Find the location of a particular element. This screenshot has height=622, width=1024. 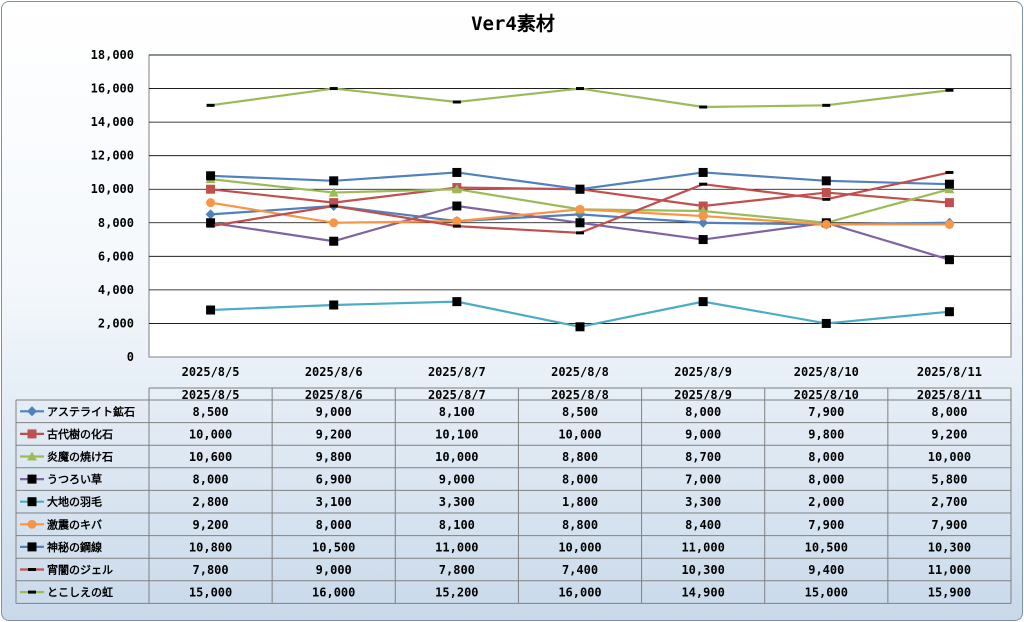

table-cell: 9,800 is located at coordinates (826, 434).